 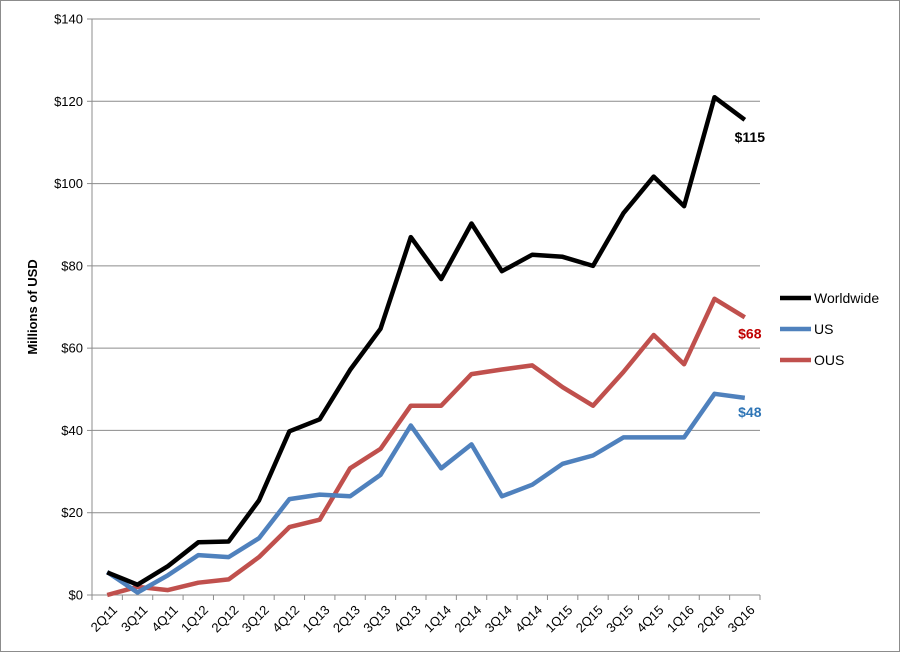 I want to click on x-tick-label: 4Q15, so click(x=650, y=618).